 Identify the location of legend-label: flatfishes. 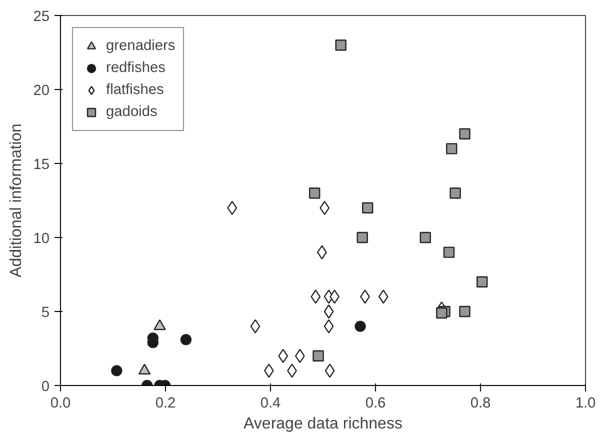
(135, 90).